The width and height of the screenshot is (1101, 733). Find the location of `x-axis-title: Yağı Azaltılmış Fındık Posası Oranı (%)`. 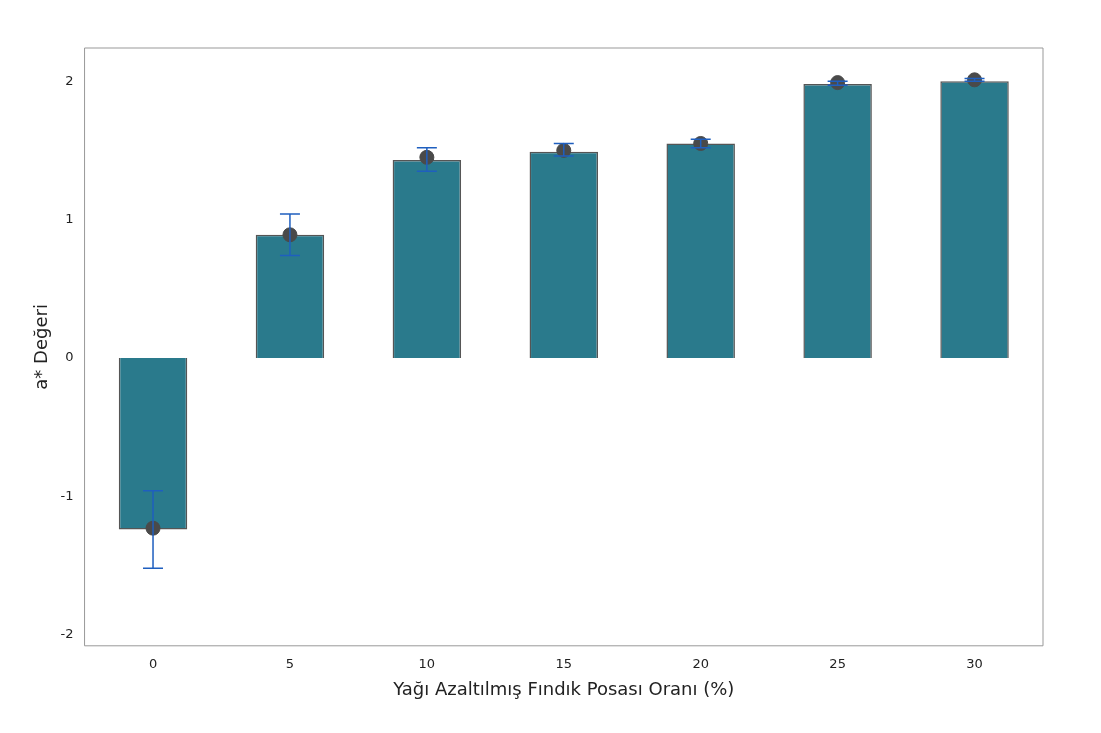

x-axis-title: Yağı Azaltılmış Fındık Posası Oranı (%) is located at coordinates (563, 688).